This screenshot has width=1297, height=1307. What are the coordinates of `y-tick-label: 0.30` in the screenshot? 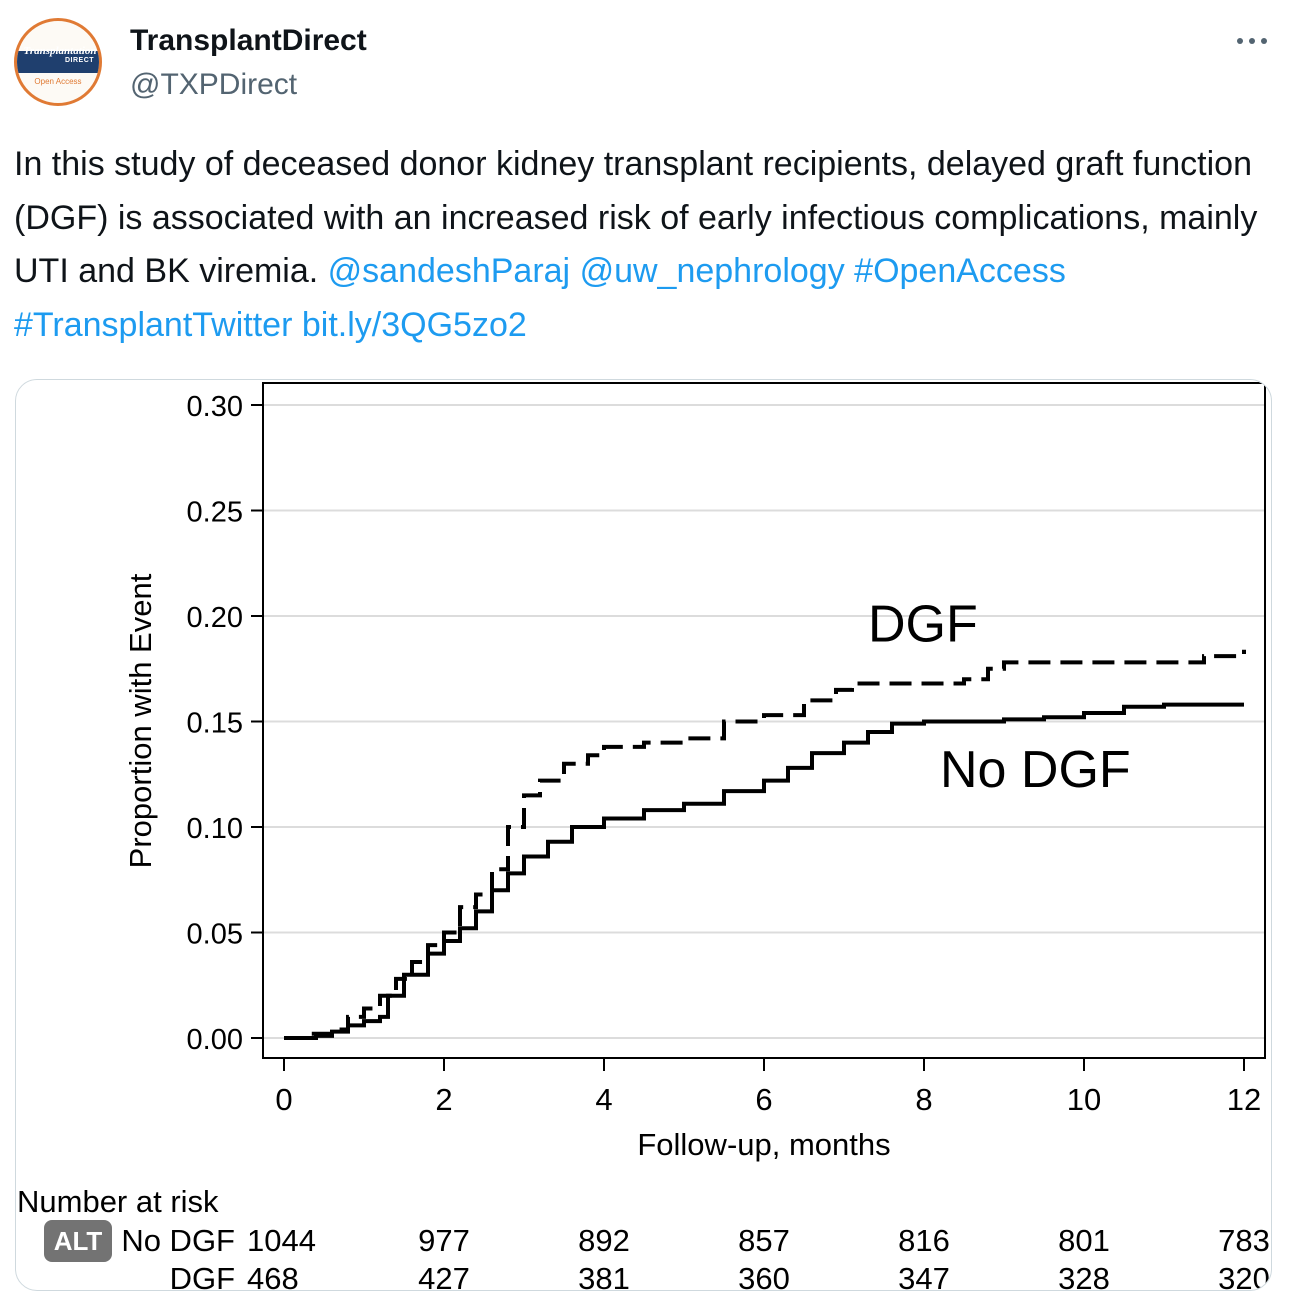 It's located at (215, 407).